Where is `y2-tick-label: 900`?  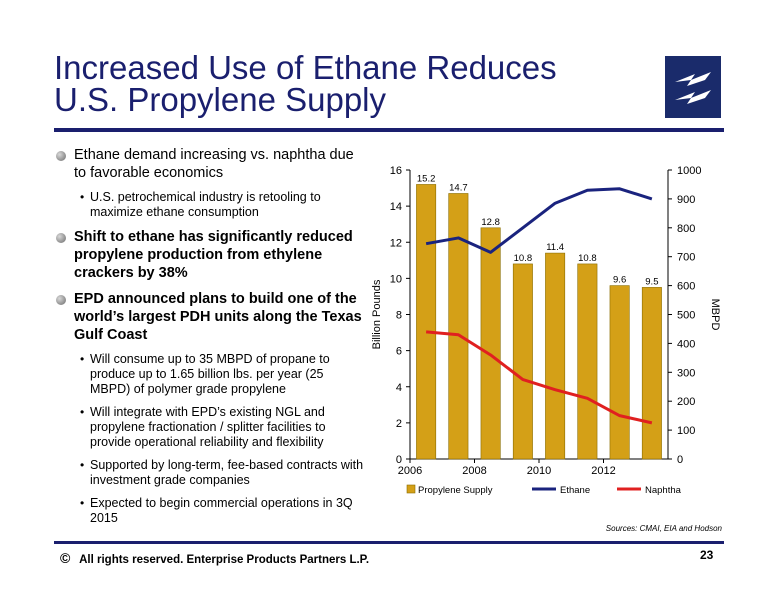 y2-tick-label: 900 is located at coordinates (686, 200).